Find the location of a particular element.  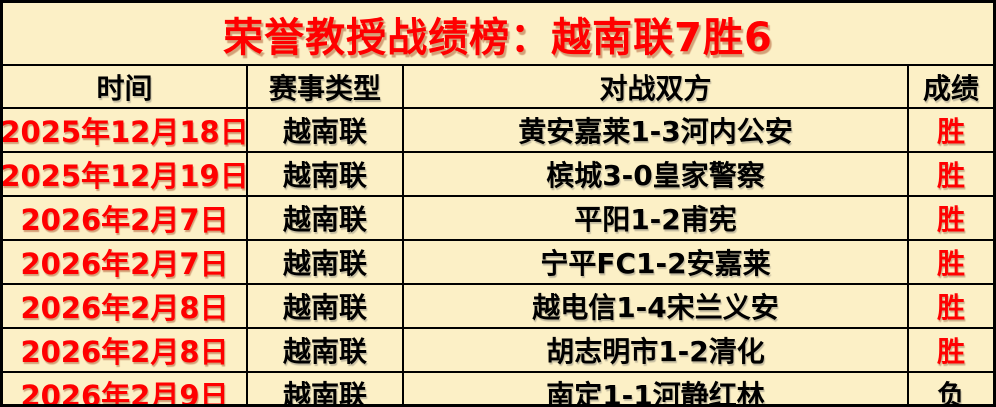

matchup: 平阳1-2甫宪 is located at coordinates (656, 218).